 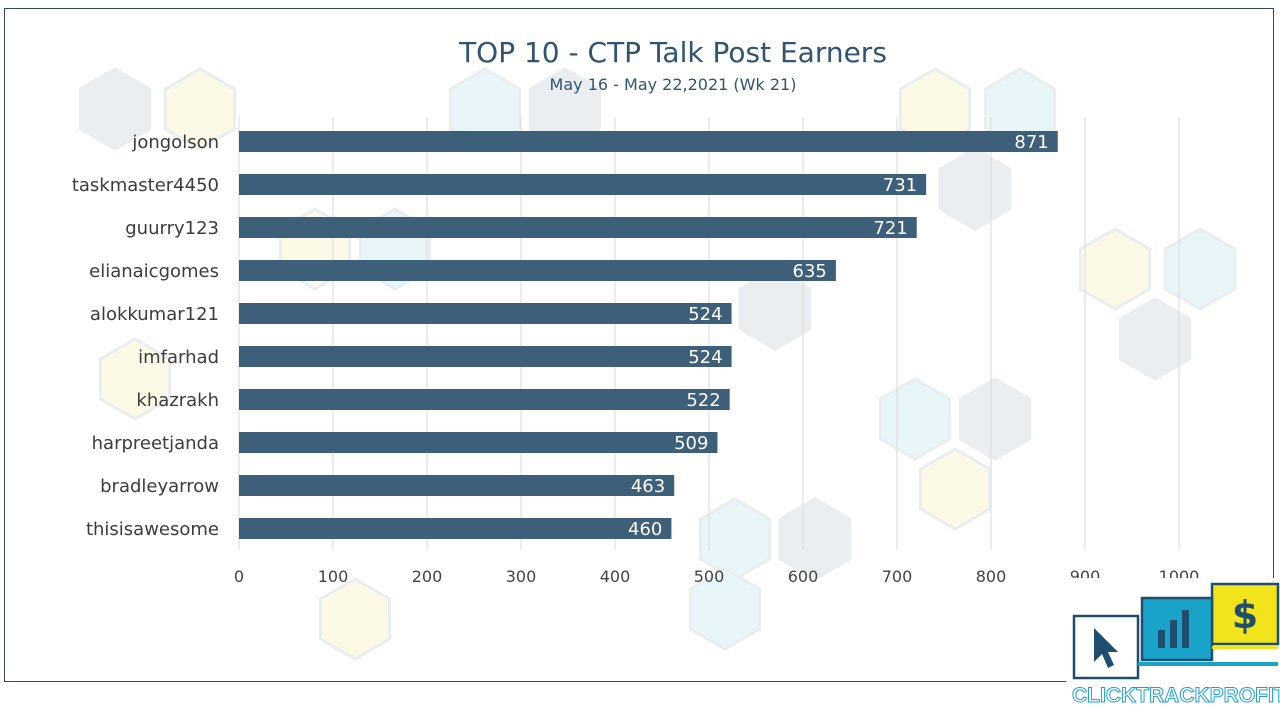 What do you see at coordinates (648, 486) in the screenshot?
I see `bar-value-label: 463` at bounding box center [648, 486].